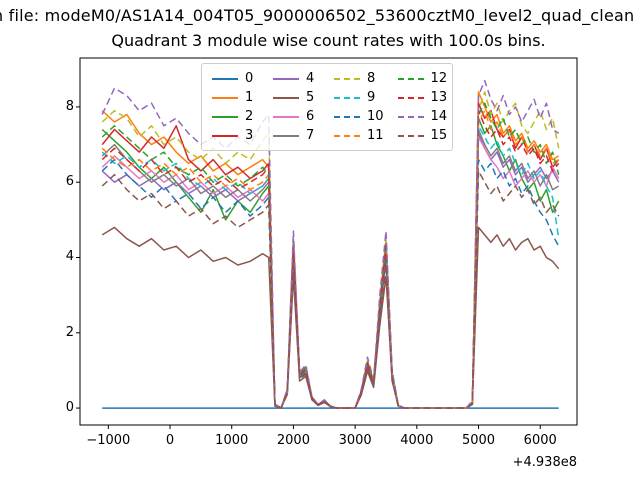 This screenshot has height=480, width=640. I want to click on legend-label: 6, so click(310, 116).